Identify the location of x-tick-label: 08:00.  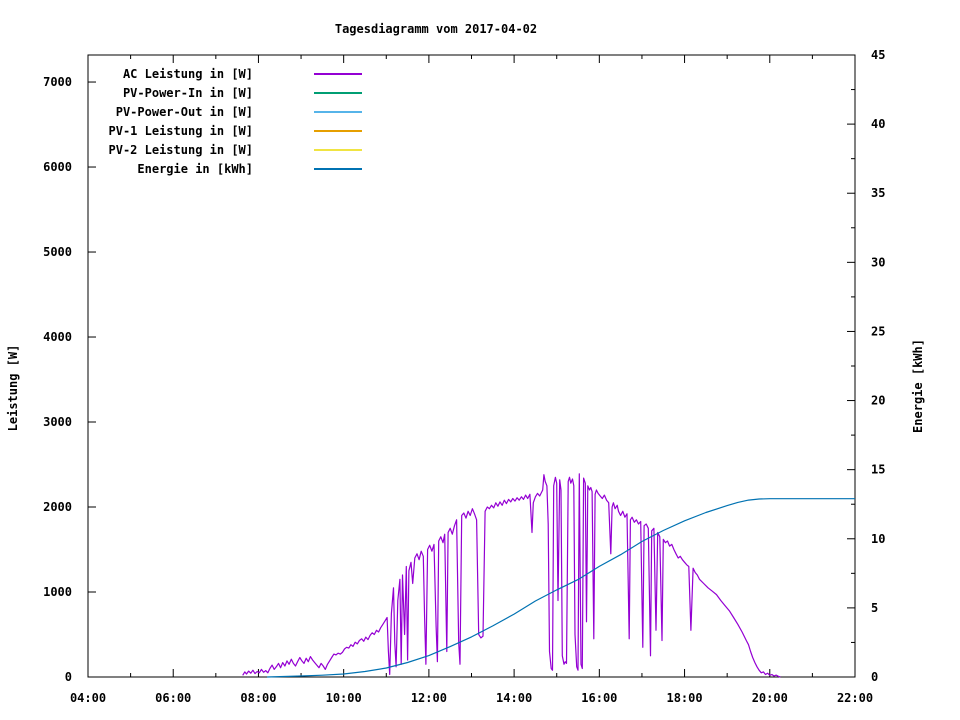
(258, 698).